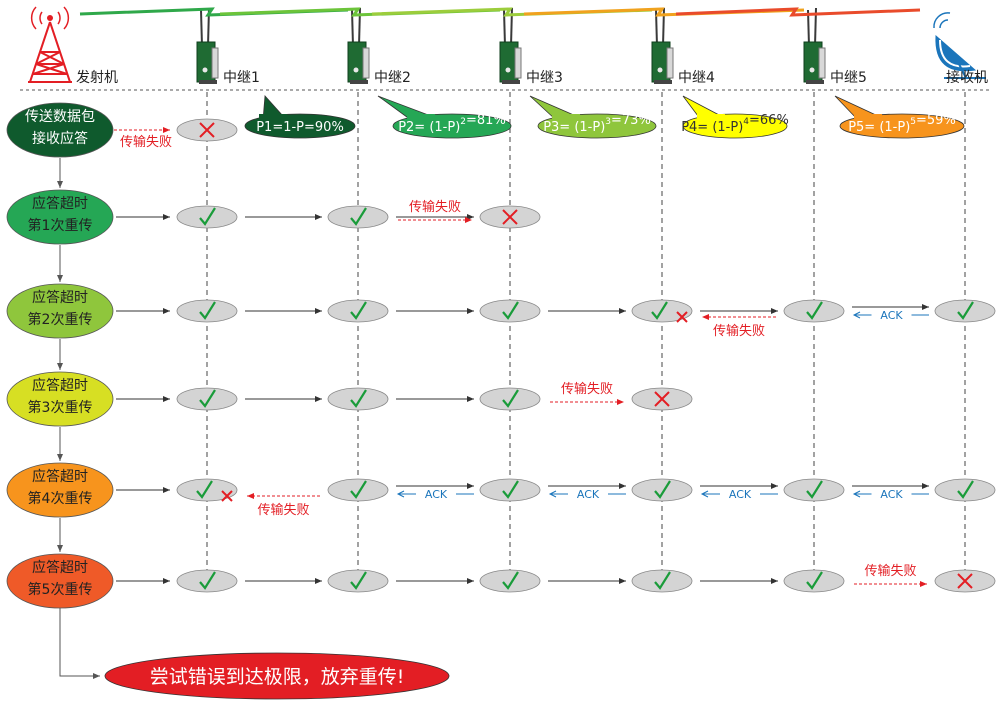  Describe the element at coordinates (60, 225) in the screenshot. I see `row-label-line: 第1次重传` at that location.